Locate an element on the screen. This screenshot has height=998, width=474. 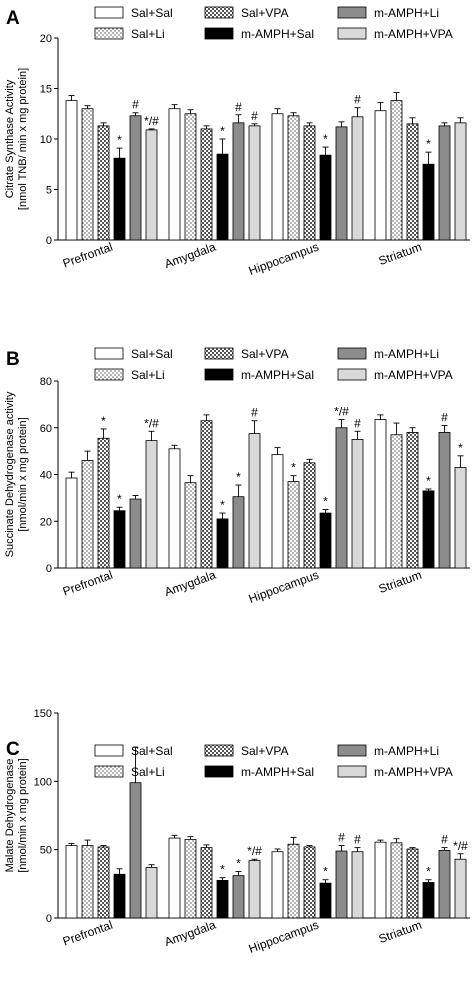
legend-label: Sal+Li is located at coordinates (148, 772).